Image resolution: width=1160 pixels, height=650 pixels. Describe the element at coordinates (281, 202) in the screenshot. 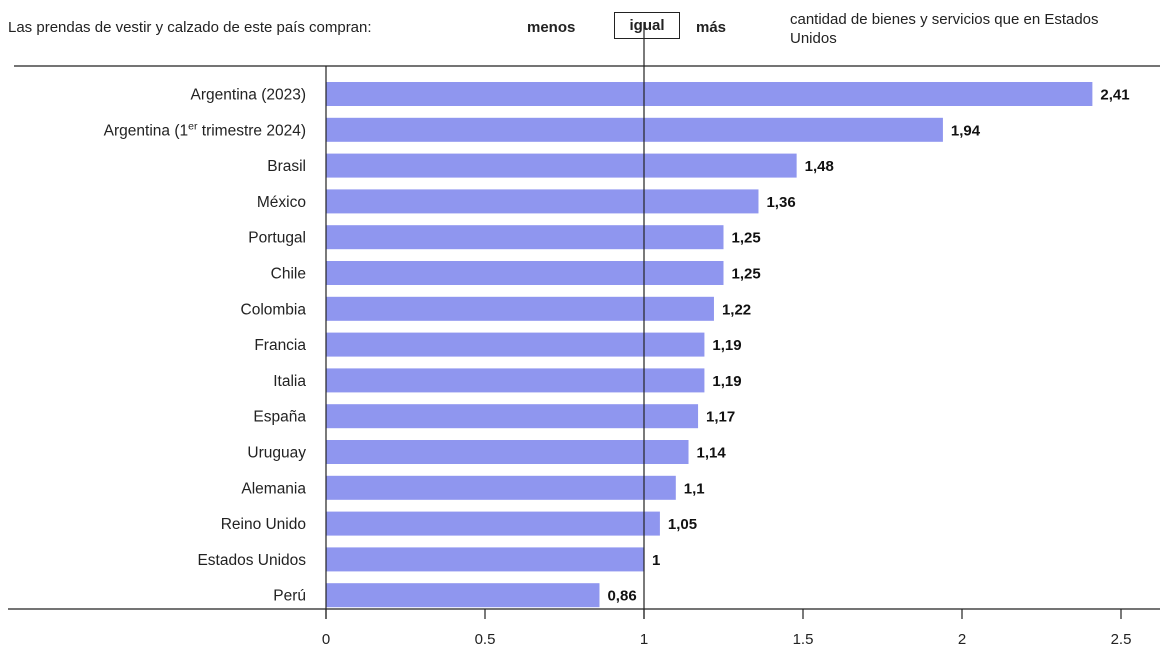

I see `category-label: México` at that location.